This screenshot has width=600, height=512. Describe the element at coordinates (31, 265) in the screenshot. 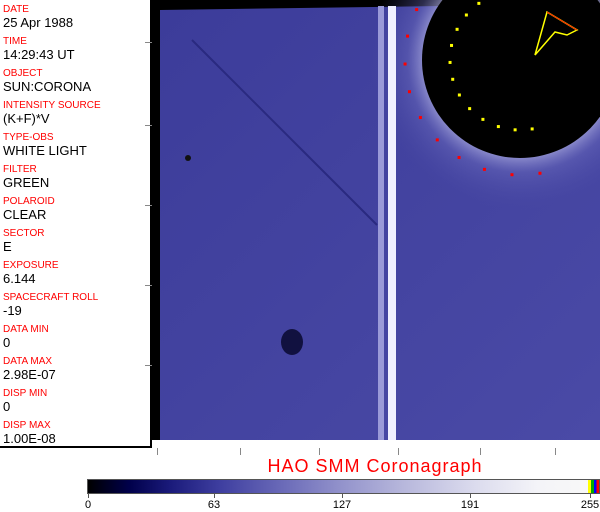

I see `field-label: EXPOSURE` at that location.